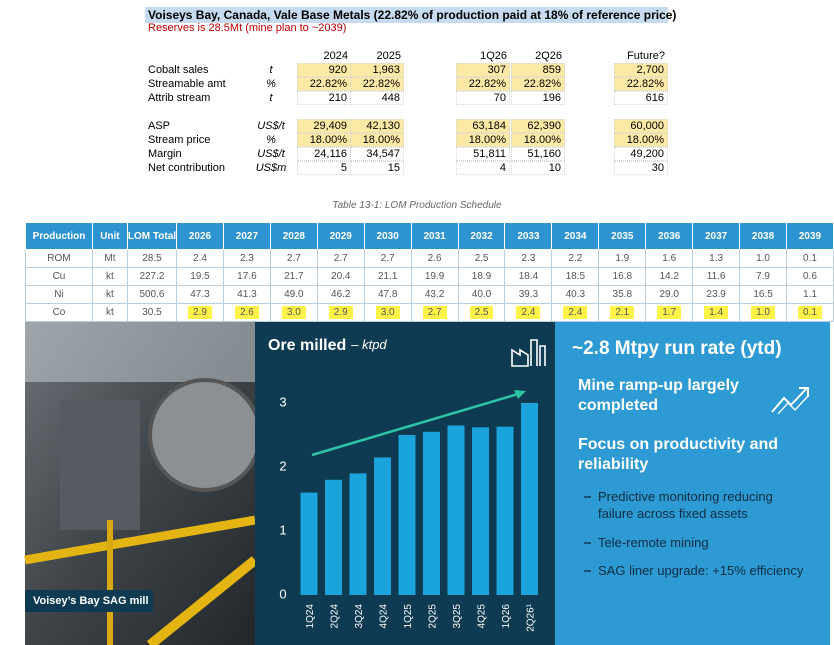 This screenshot has width=834, height=645. I want to click on table-caption: Table 13-1: LOM Production Schedule, so click(417, 205).